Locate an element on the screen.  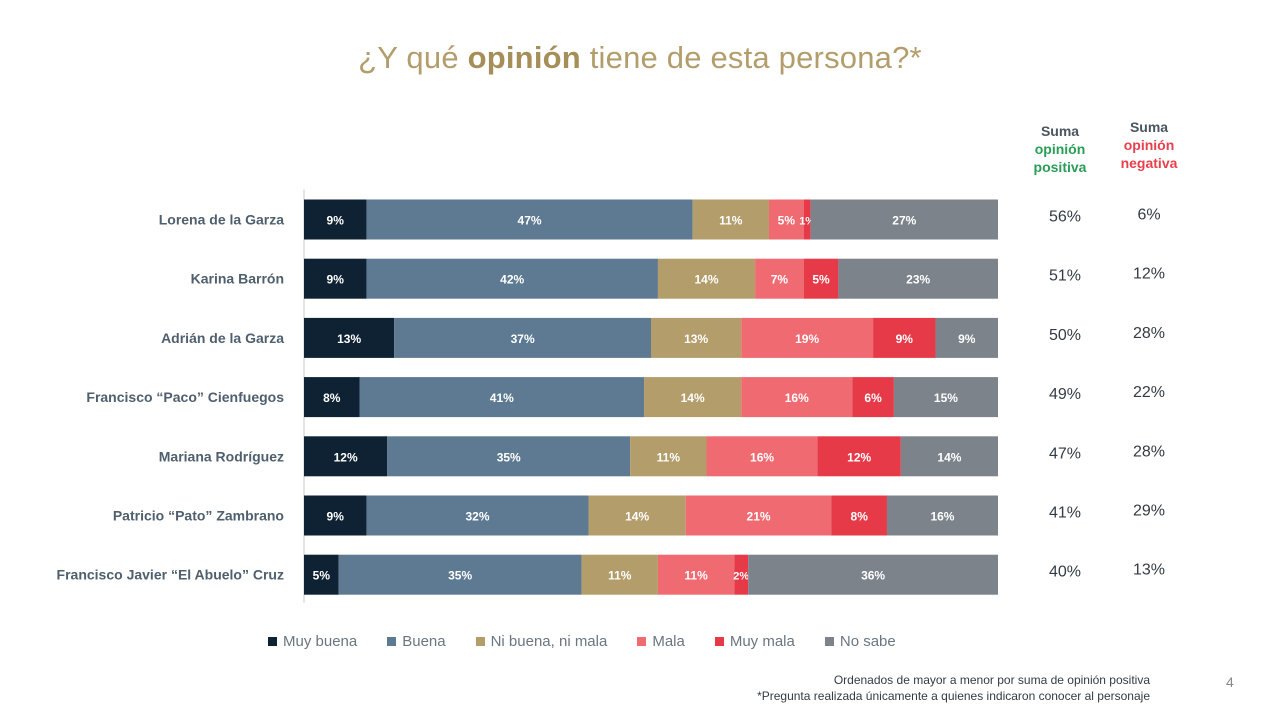
data-label: 27% is located at coordinates (904, 221).